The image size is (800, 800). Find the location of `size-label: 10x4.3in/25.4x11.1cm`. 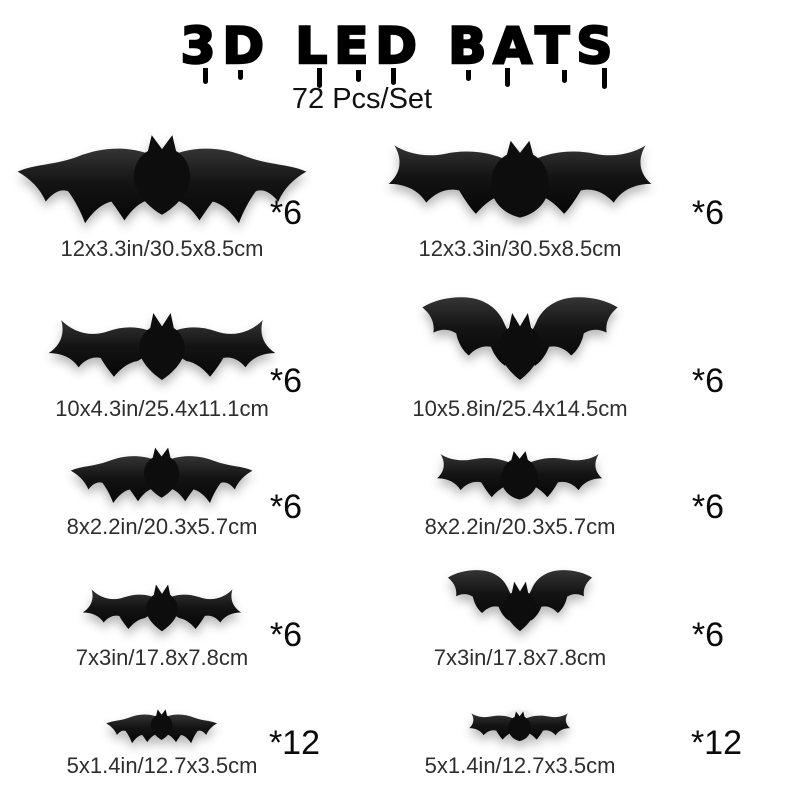

size-label: 10x4.3in/25.4x11.1cm is located at coordinates (162, 408).